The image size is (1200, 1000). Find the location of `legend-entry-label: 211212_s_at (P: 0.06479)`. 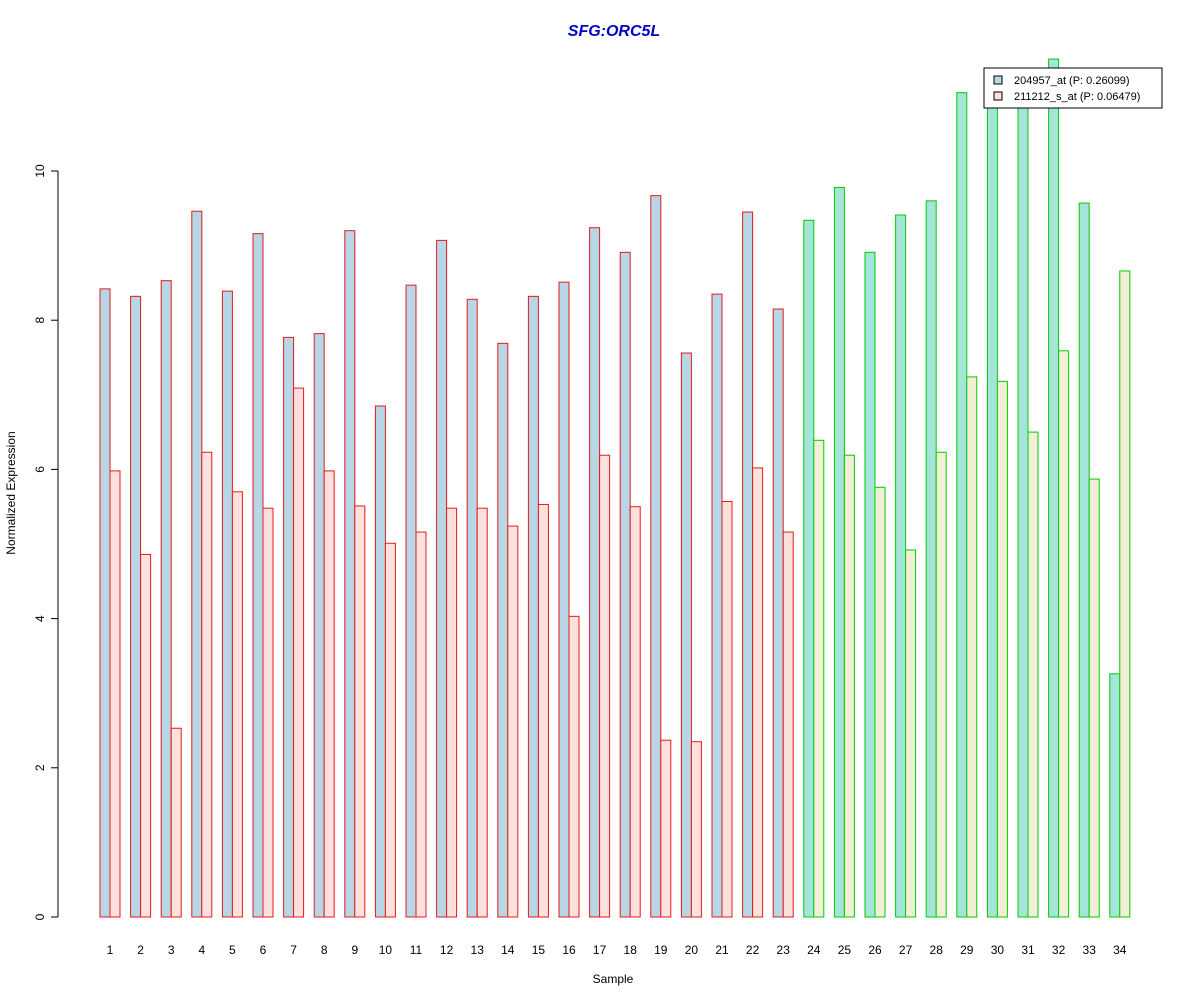

legend-entry-label: 211212_s_at (P: 0.06479) is located at coordinates (1077, 97).